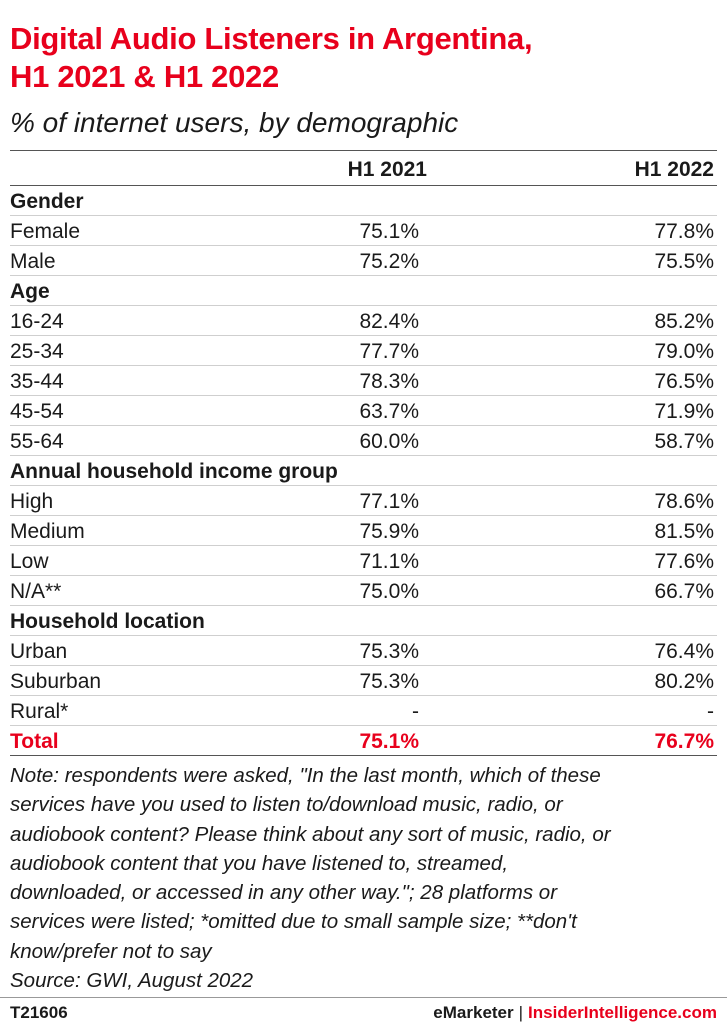 Image resolution: width=727 pixels, height=1024 pixels. Describe the element at coordinates (271, 38) in the screenshot. I see `title-line-1: Digital Audio Listeners in Argentina,` at that location.